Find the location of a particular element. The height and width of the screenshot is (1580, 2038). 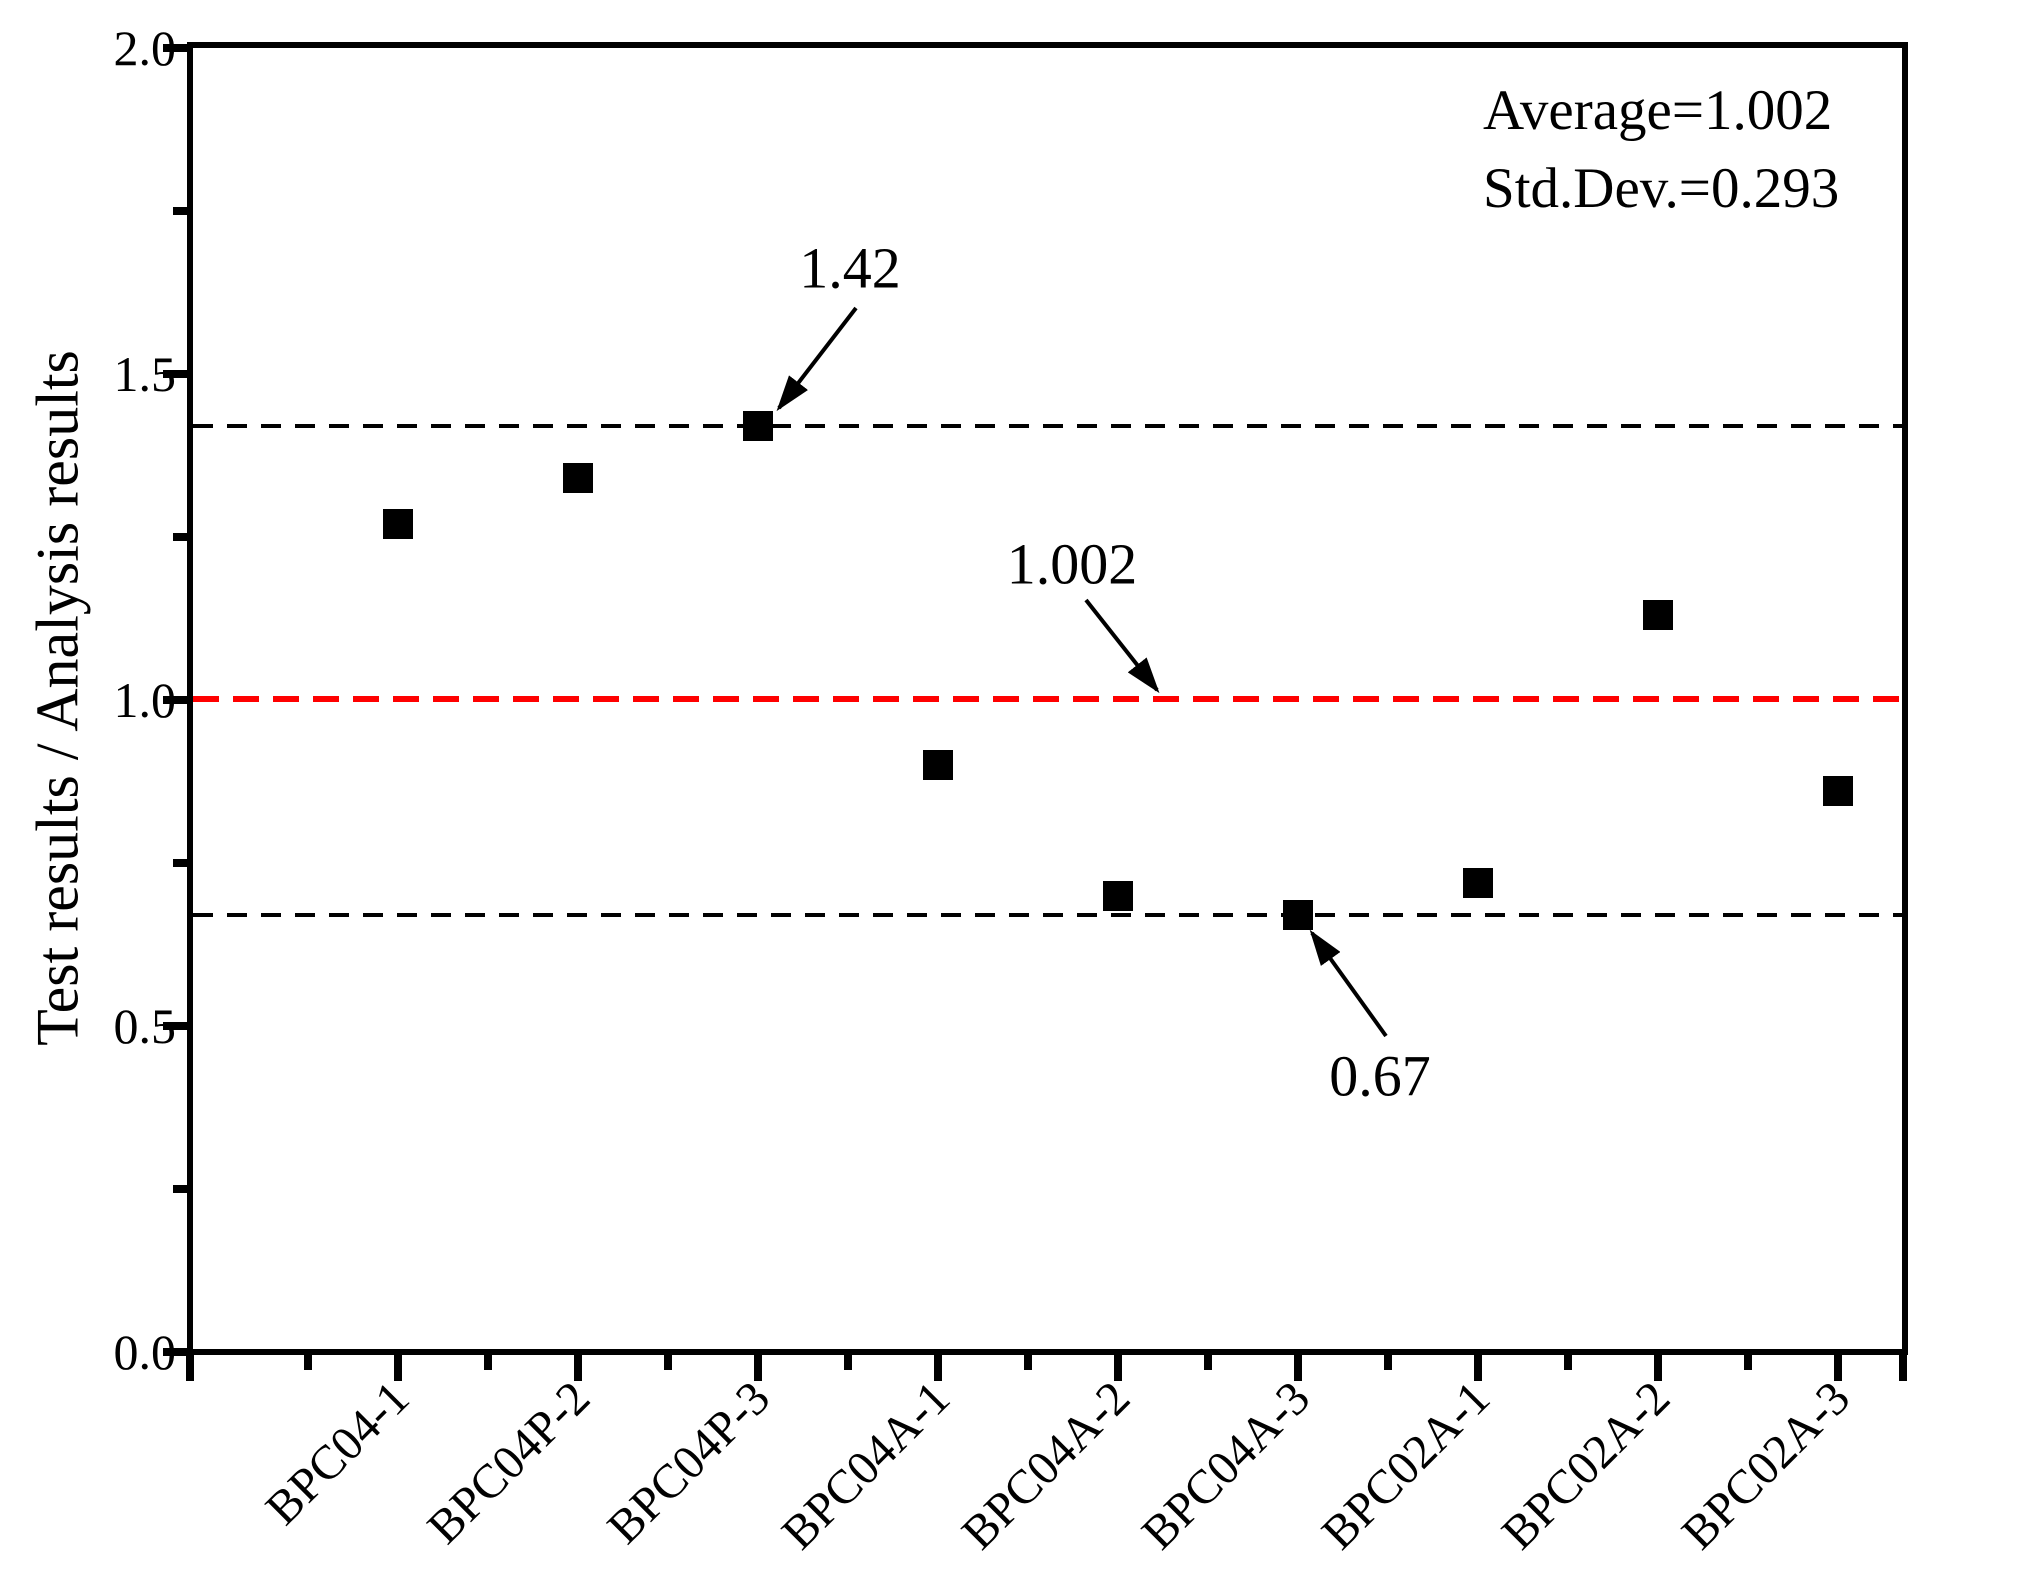

stats-block: Average=1.002 Std.Dev.=0.293 is located at coordinates (1661, 150).